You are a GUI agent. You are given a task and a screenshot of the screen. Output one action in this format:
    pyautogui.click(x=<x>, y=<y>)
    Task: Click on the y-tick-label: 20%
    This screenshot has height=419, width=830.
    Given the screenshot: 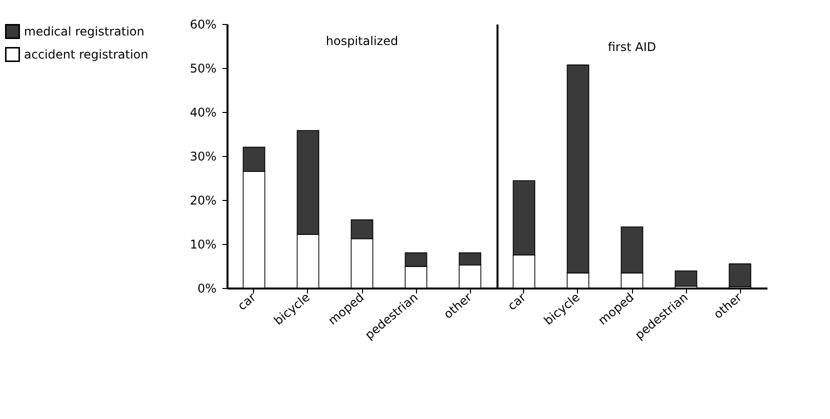 What is the action you would take?
    pyautogui.click(x=203, y=201)
    